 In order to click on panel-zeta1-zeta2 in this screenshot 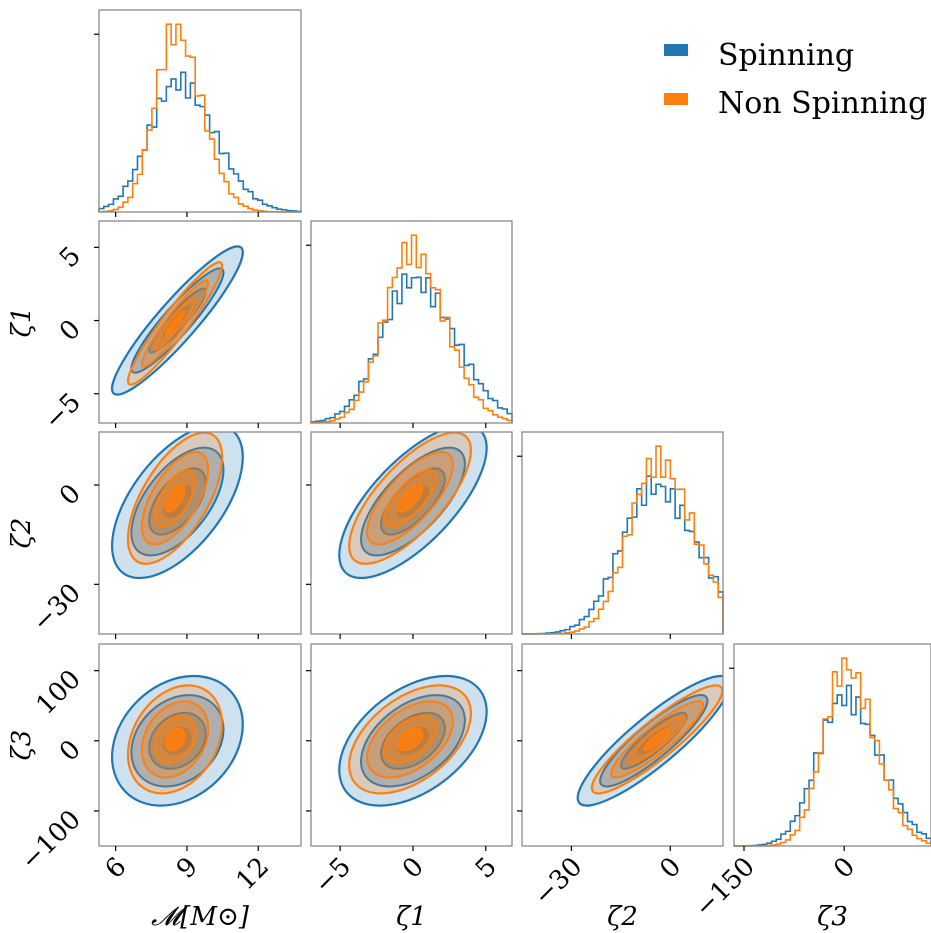, I will do `click(409, 535)`.